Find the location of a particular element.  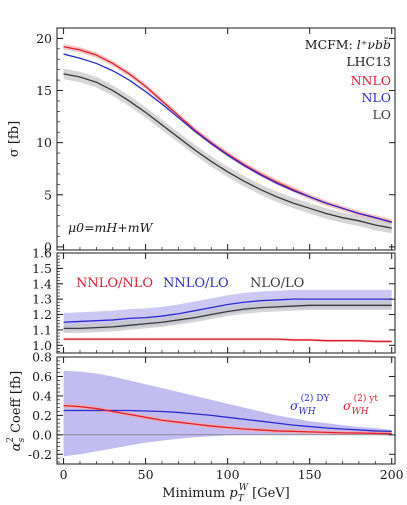

x-tick-label: 0 is located at coordinates (64, 474).